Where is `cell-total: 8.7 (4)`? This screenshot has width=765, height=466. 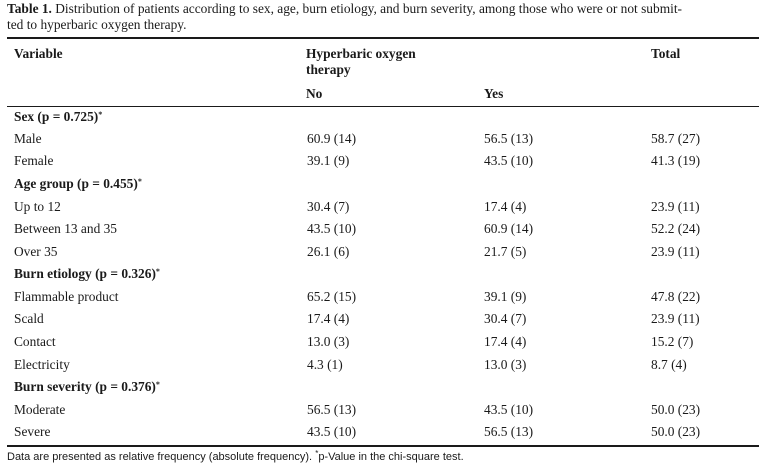
cell-total: 8.7 (4) is located at coordinates (669, 364).